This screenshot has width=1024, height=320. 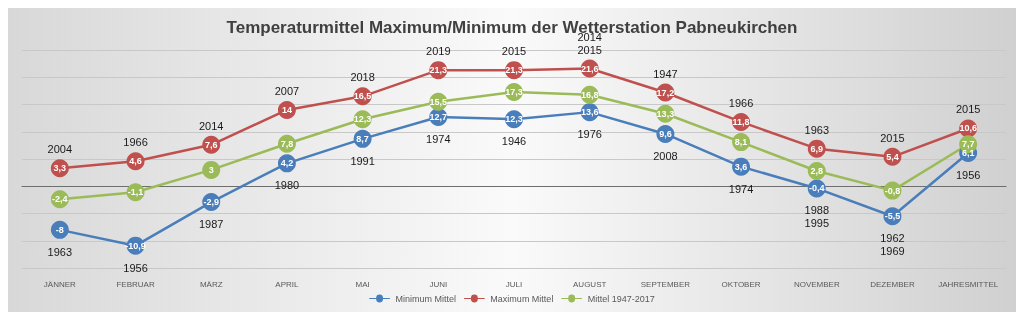 What do you see at coordinates (211, 169) in the screenshot?
I see `data-label: 3` at bounding box center [211, 169].